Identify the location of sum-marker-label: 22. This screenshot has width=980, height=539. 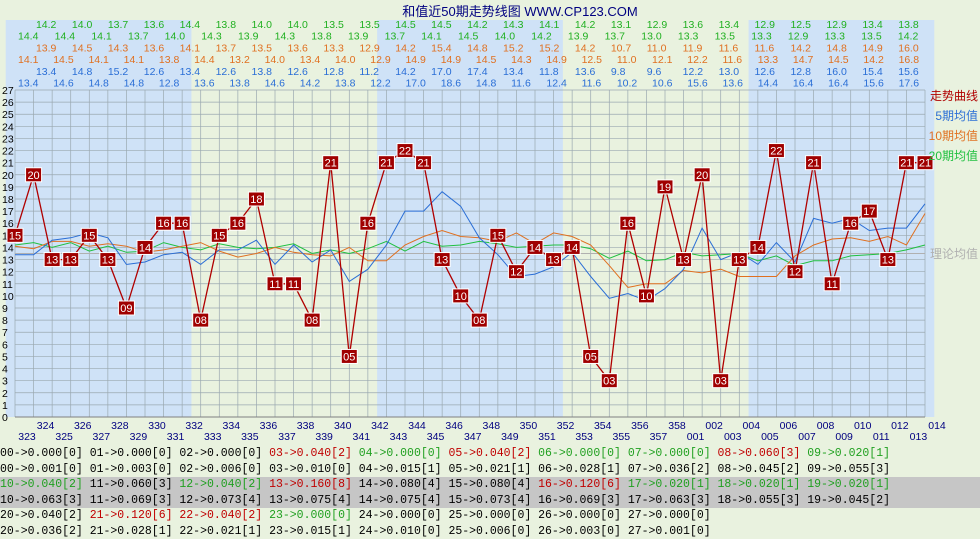
(405, 152).